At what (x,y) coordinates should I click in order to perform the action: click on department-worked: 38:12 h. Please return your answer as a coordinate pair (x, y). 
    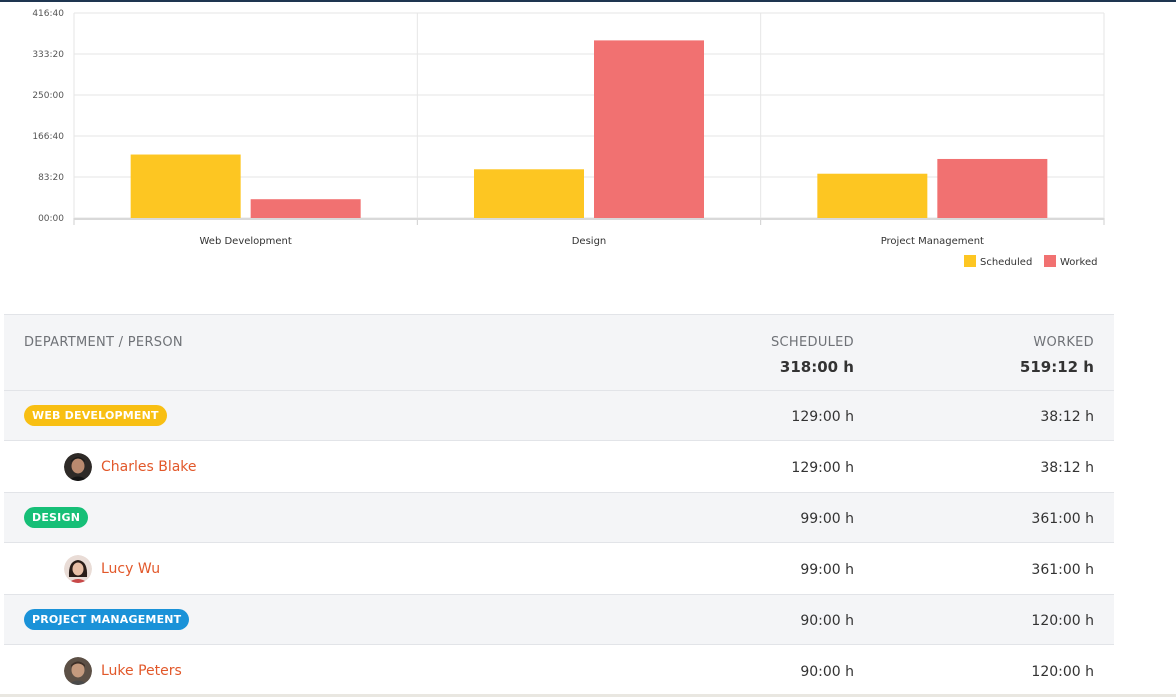
    Looking at the image, I should click on (1067, 417).